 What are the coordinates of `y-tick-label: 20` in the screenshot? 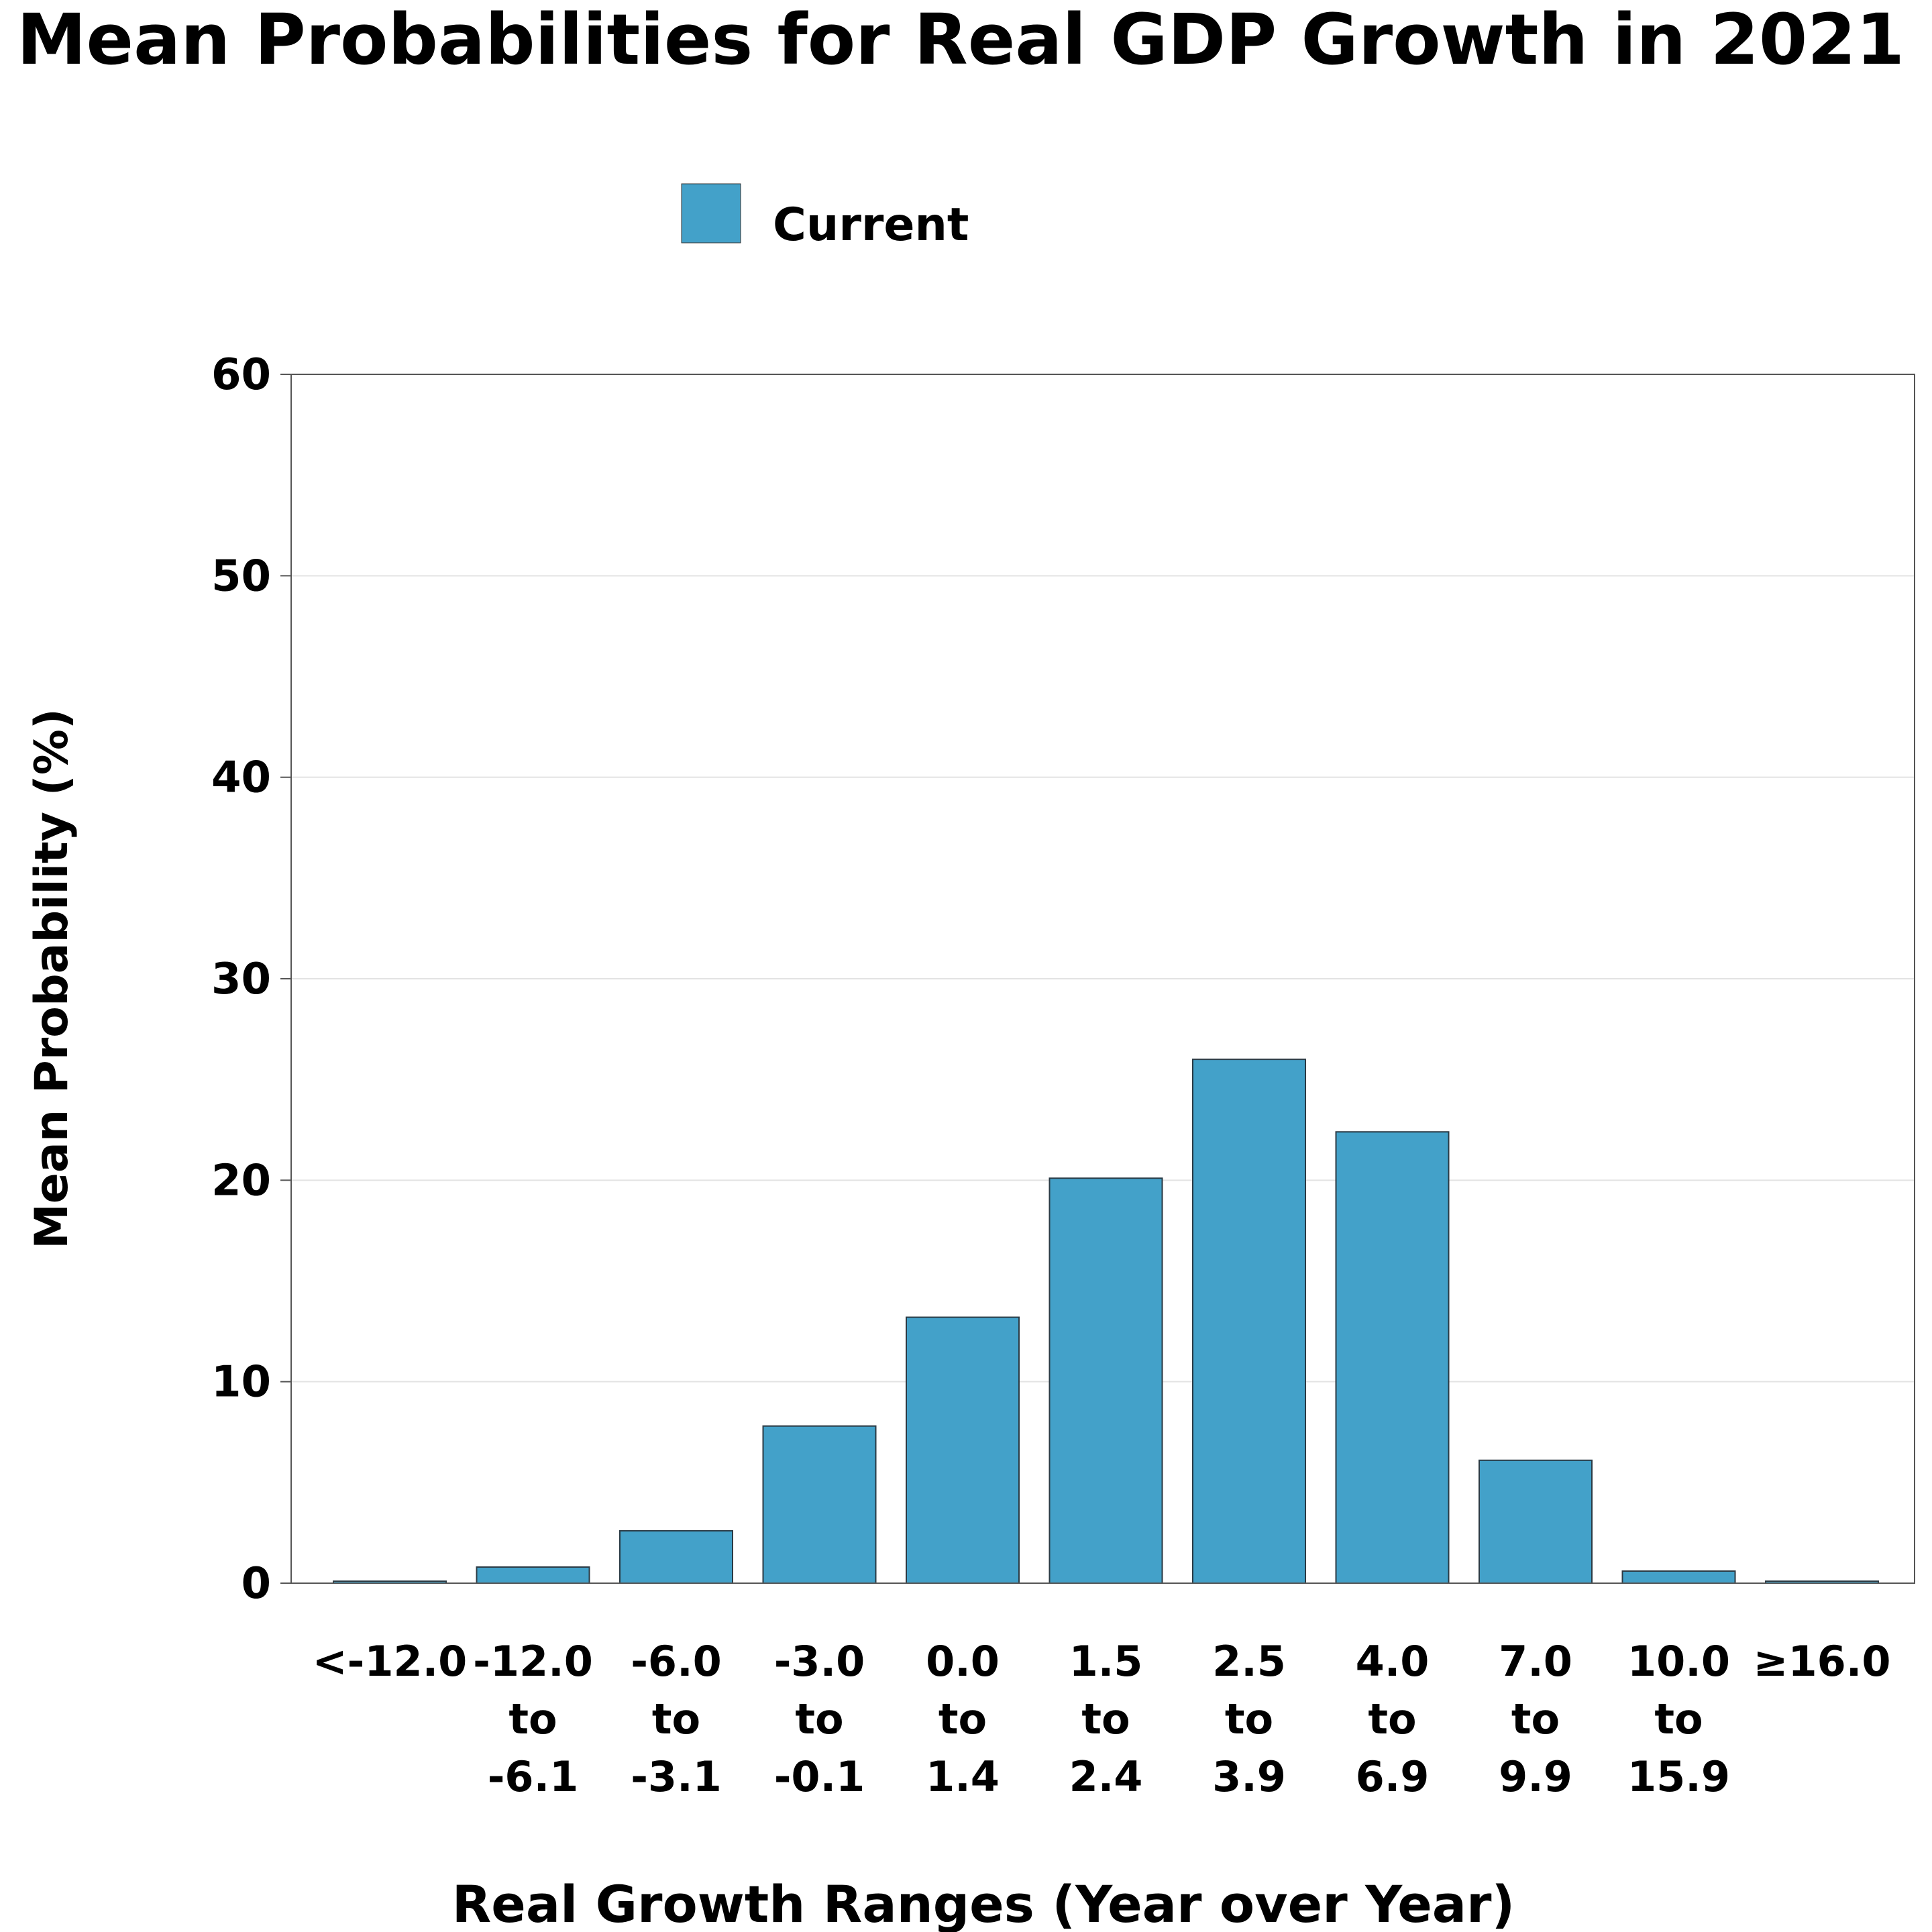 It's located at (241, 1180).